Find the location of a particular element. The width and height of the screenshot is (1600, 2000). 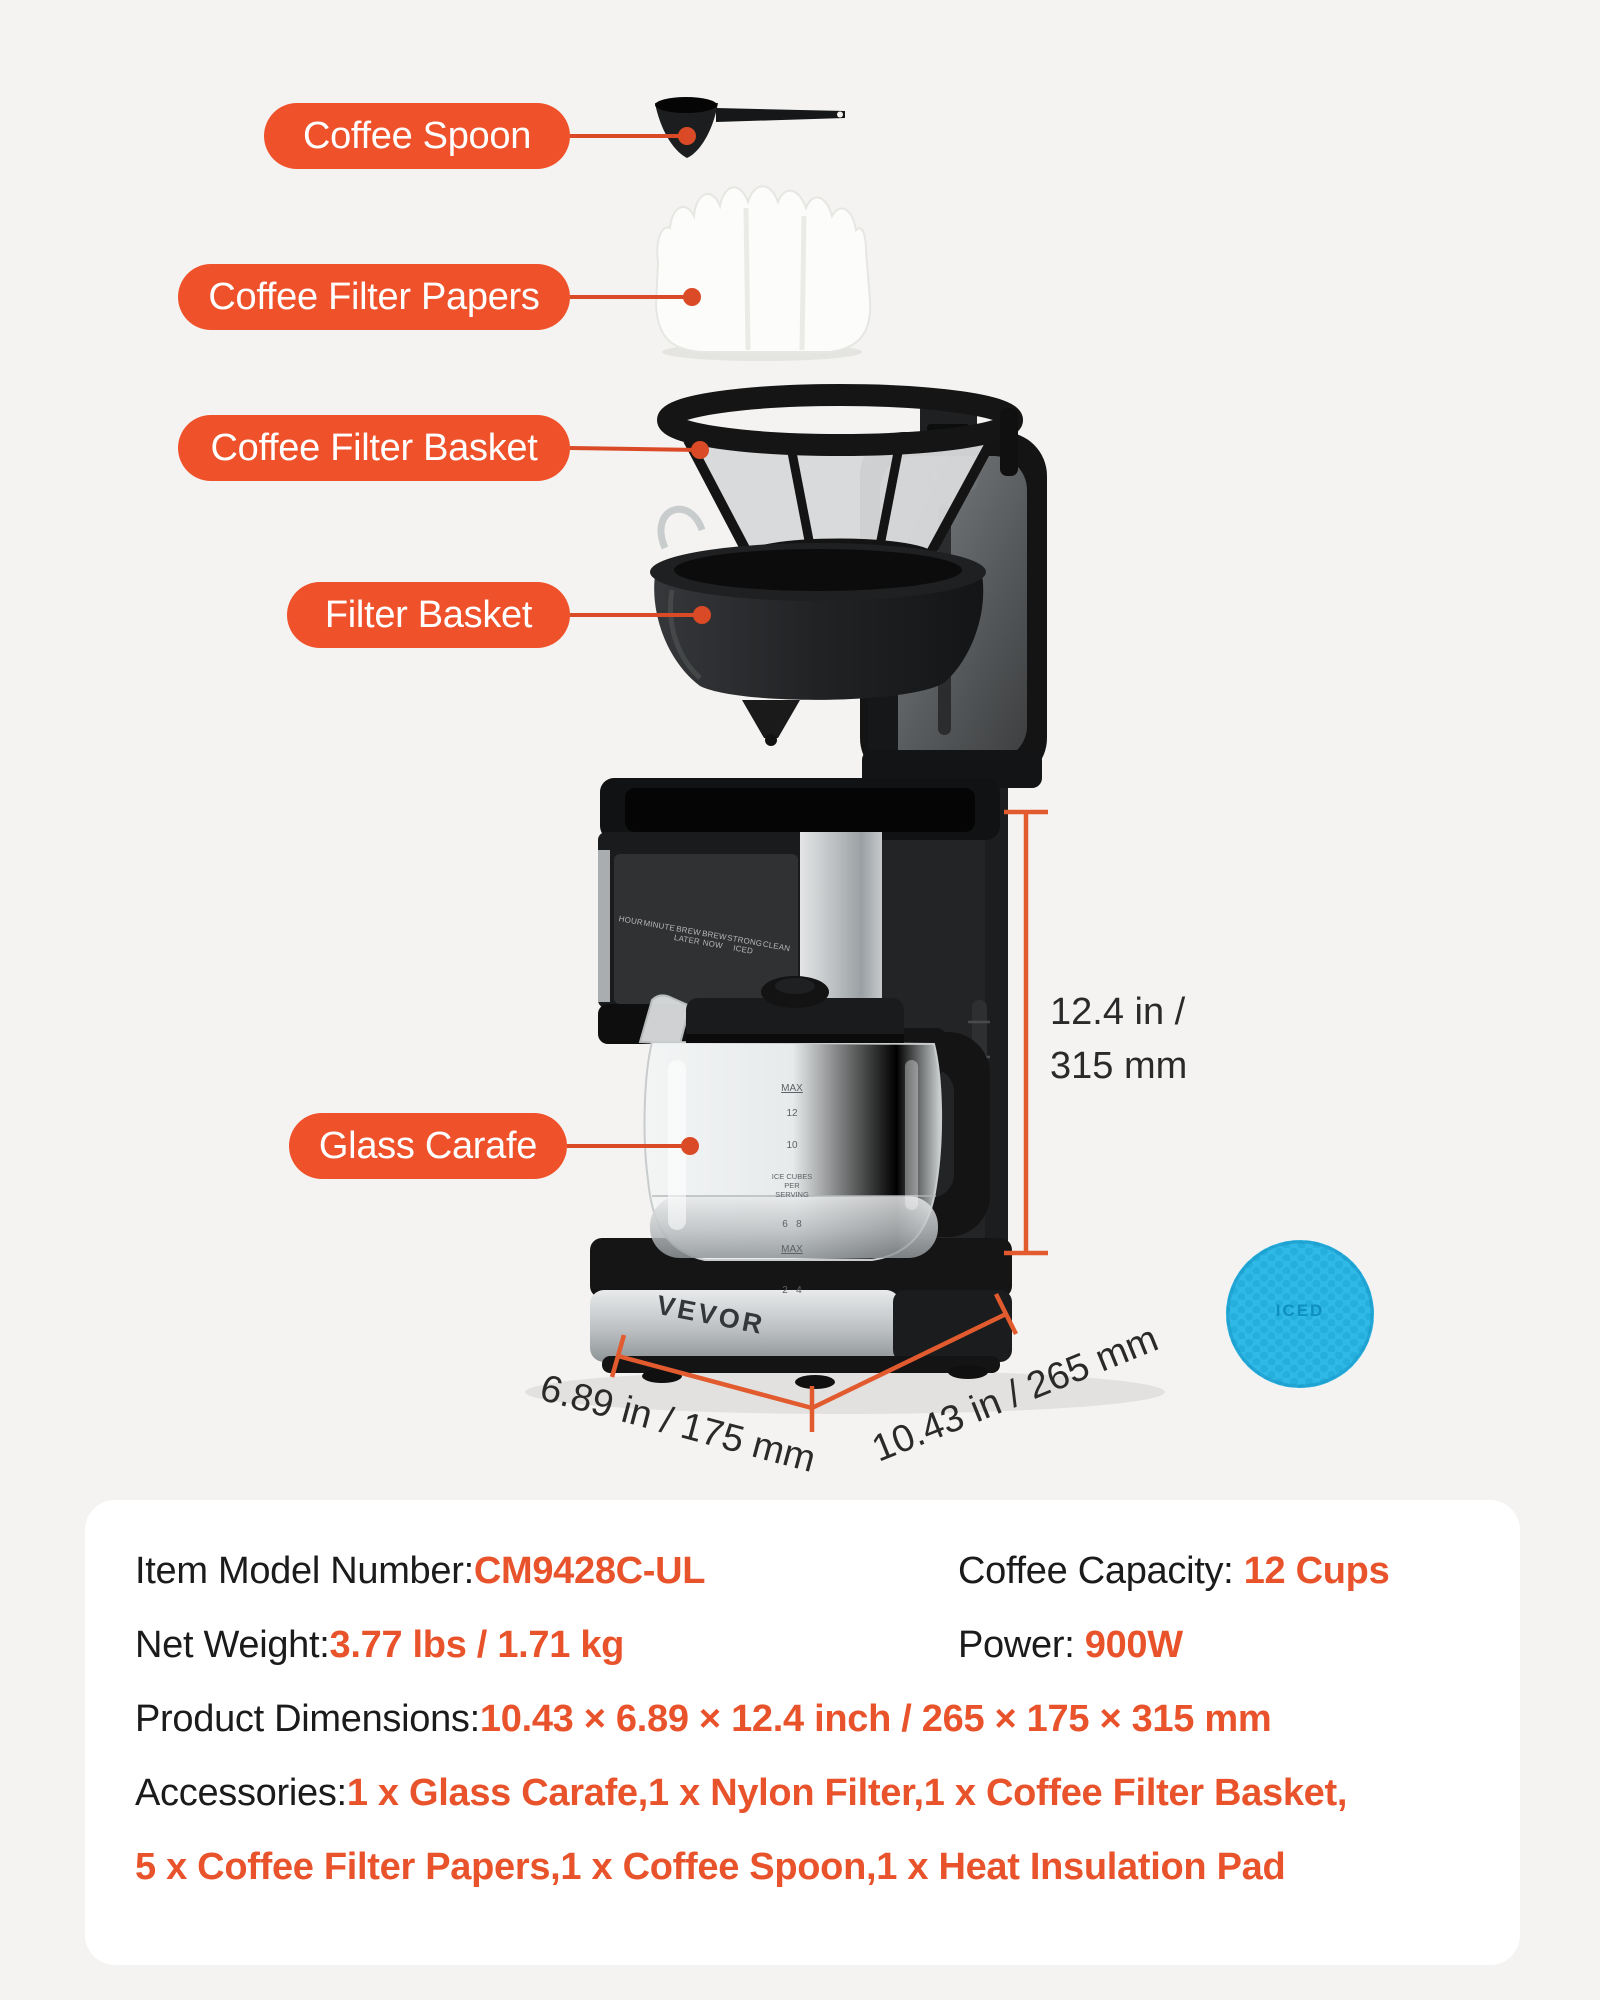

callout-label: Coffee Filter Basket is located at coordinates (374, 447).